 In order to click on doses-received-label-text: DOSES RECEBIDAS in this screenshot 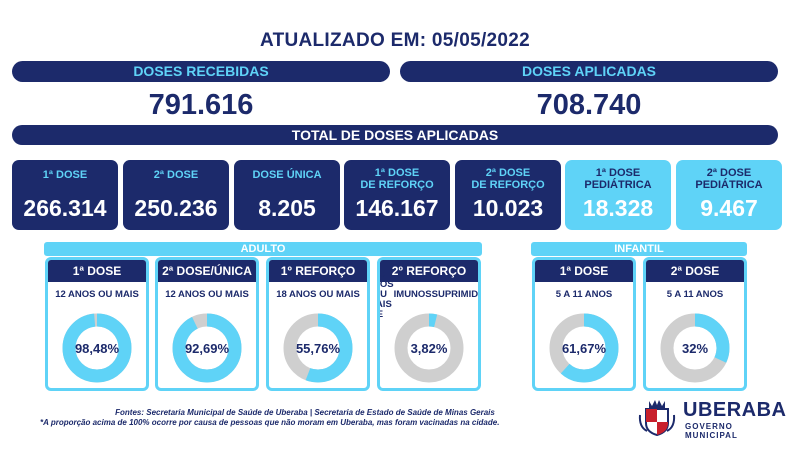, I will do `click(201, 71)`.